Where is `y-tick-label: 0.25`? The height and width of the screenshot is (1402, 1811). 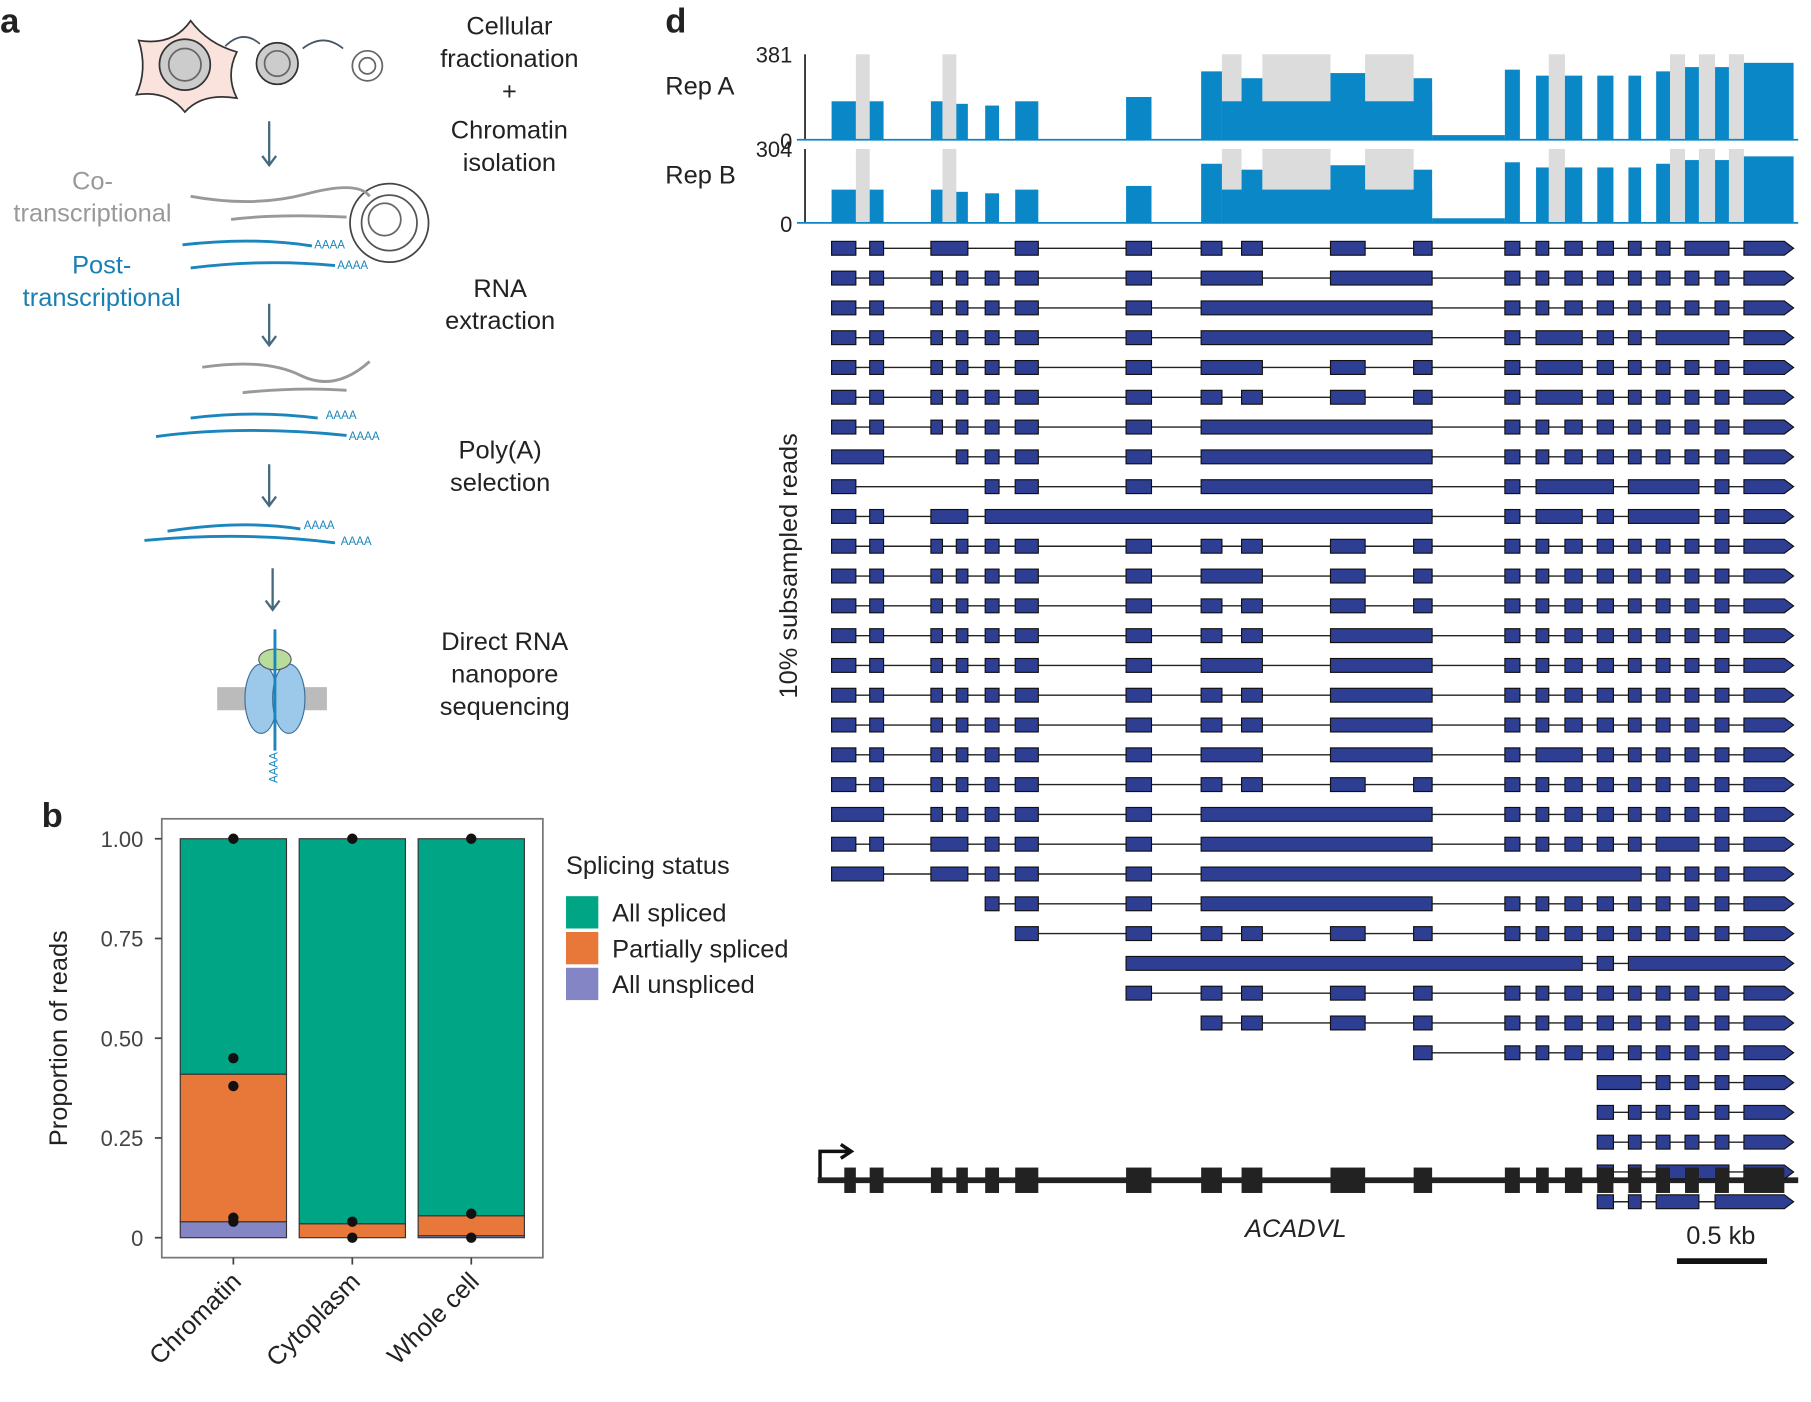 y-tick-label: 0.25 is located at coordinates (122, 1138).